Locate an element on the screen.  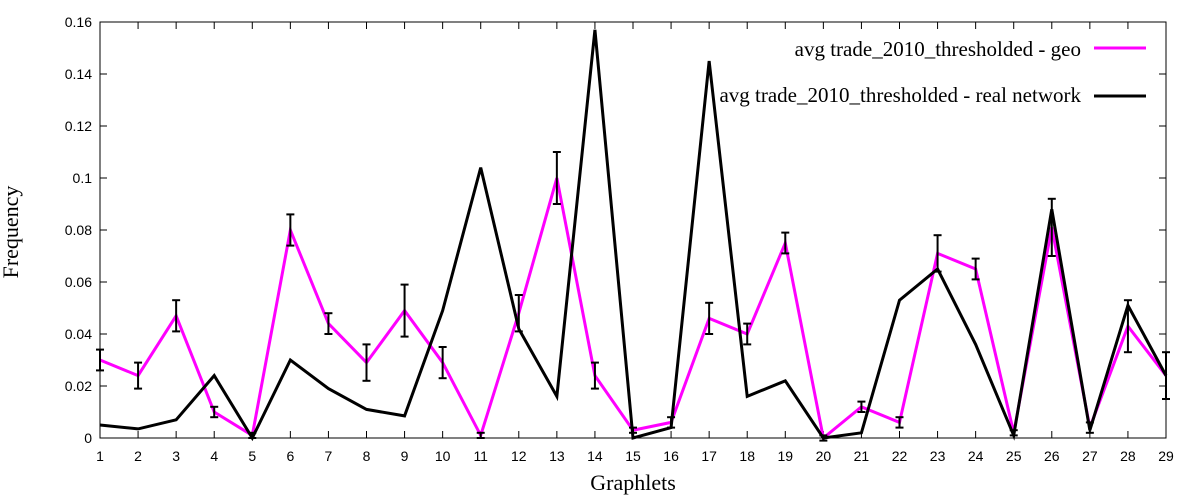
x-tick-label: 14 is located at coordinates (595, 456).